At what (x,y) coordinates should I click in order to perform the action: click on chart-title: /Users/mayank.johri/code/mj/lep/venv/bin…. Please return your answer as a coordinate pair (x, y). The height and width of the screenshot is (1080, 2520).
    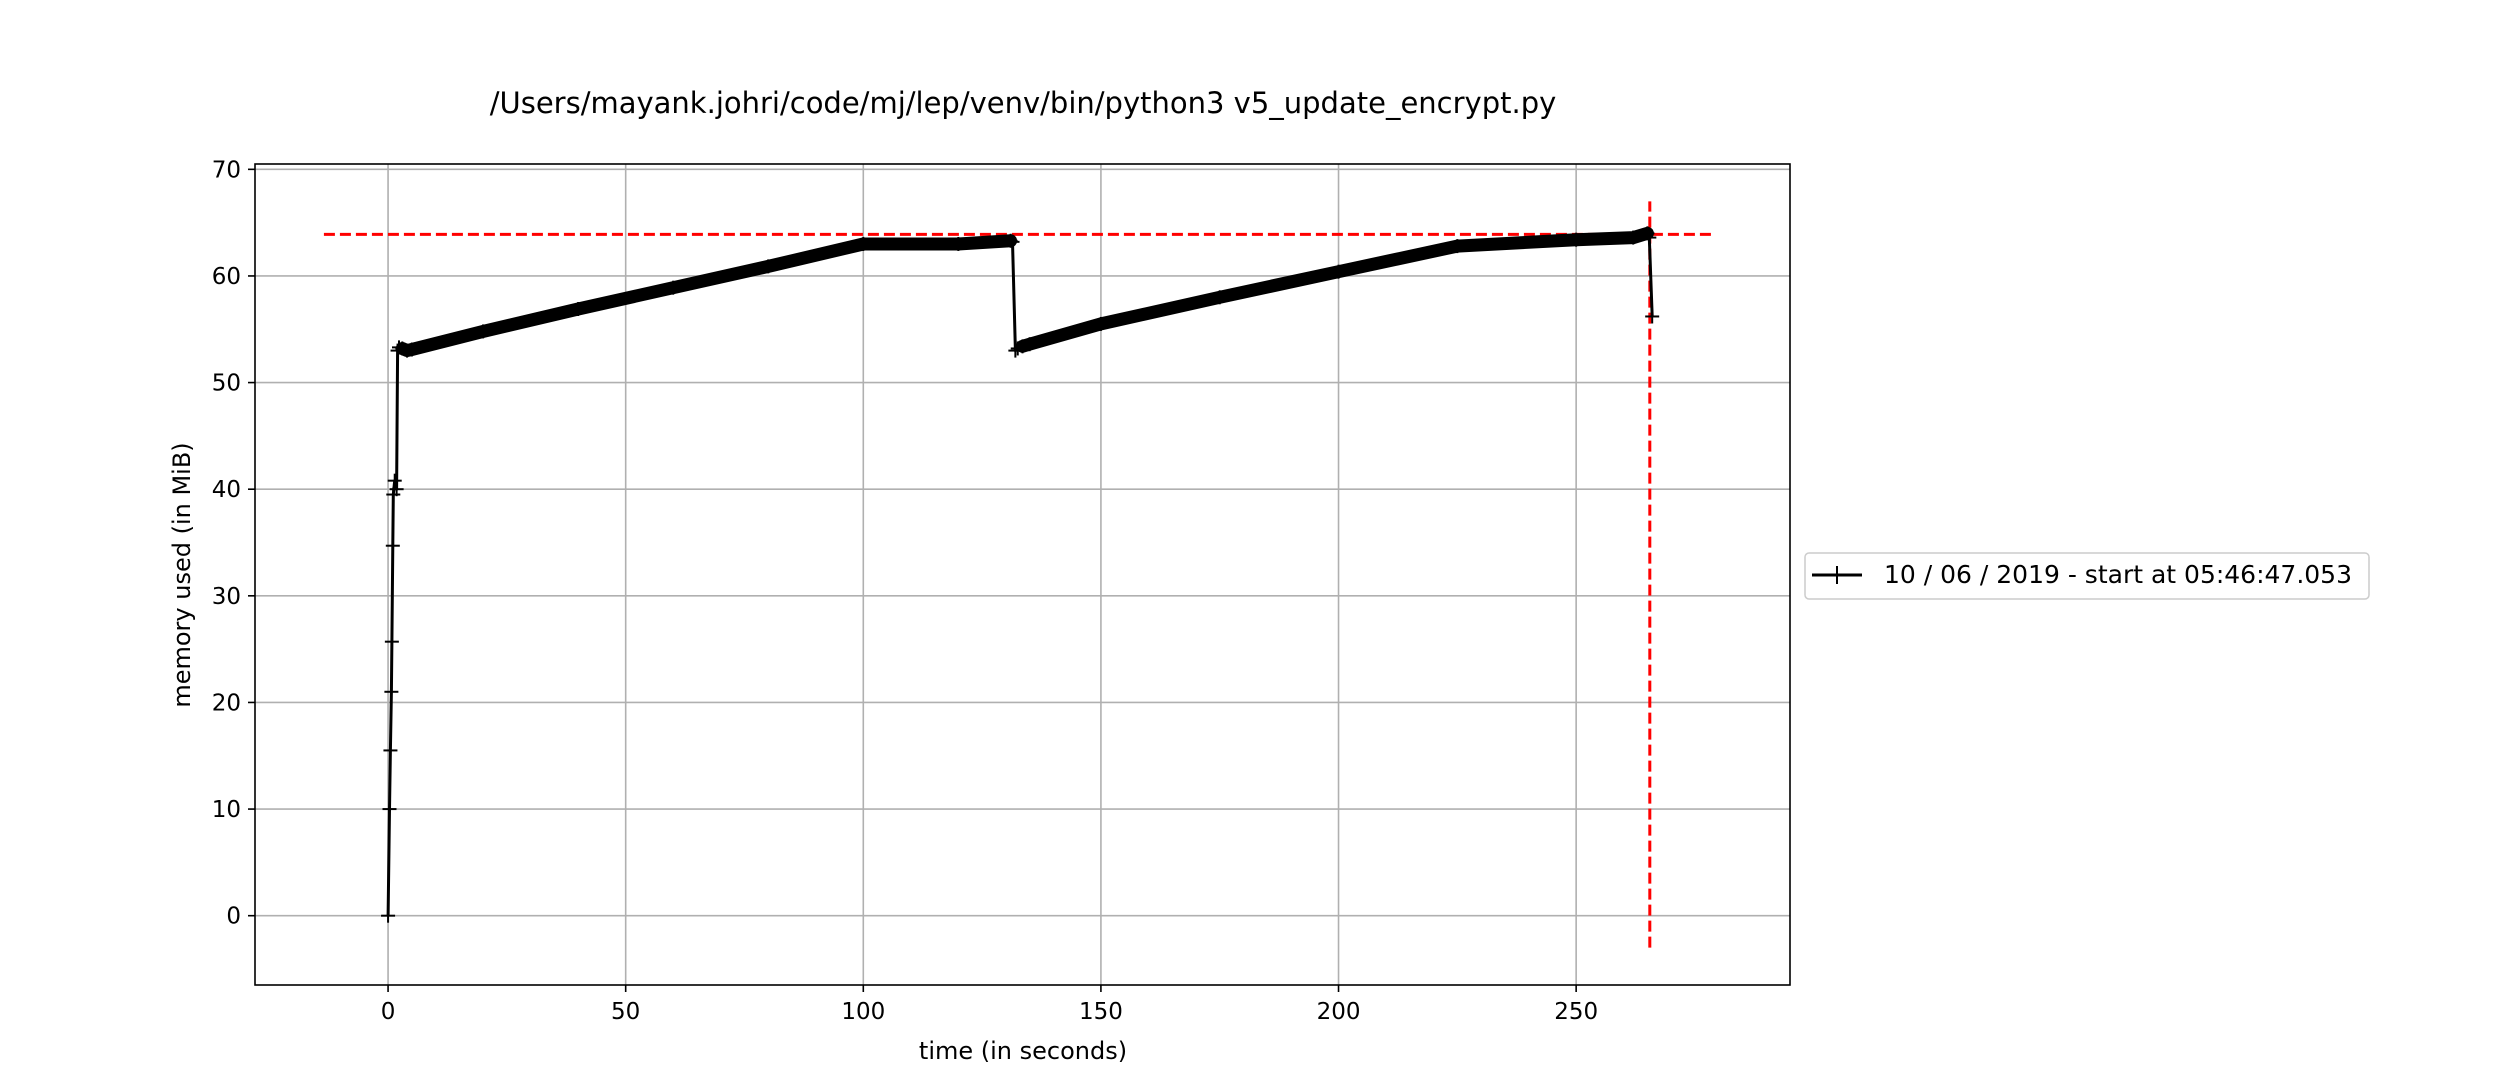
    Looking at the image, I should click on (1023, 103).